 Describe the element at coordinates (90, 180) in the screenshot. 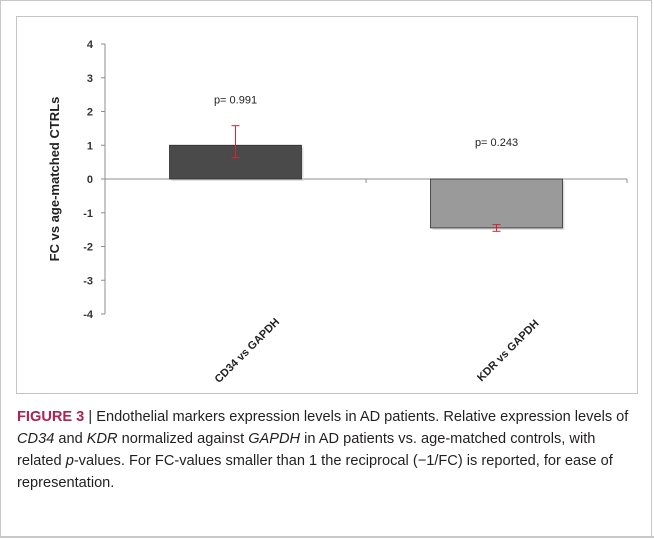

I see `y-tick-label: 0` at that location.